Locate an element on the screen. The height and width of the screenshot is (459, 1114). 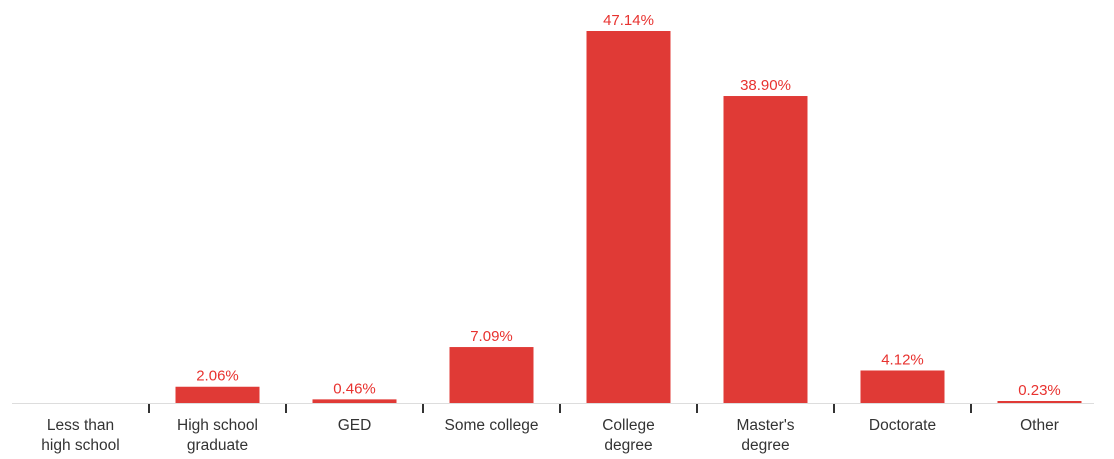
x-tick-label: High school graduate is located at coordinates (217, 435).